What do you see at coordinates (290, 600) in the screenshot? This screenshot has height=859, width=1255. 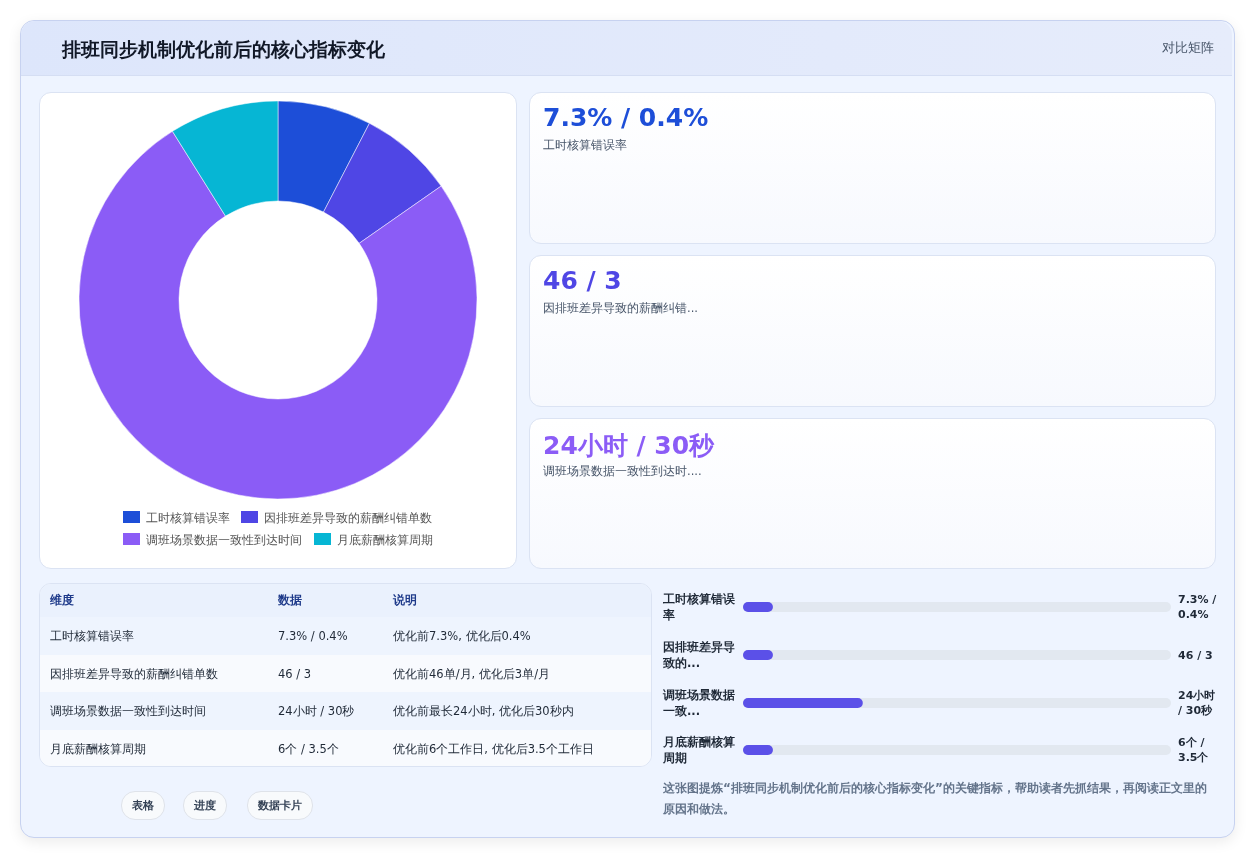 I see `text: 数据` at bounding box center [290, 600].